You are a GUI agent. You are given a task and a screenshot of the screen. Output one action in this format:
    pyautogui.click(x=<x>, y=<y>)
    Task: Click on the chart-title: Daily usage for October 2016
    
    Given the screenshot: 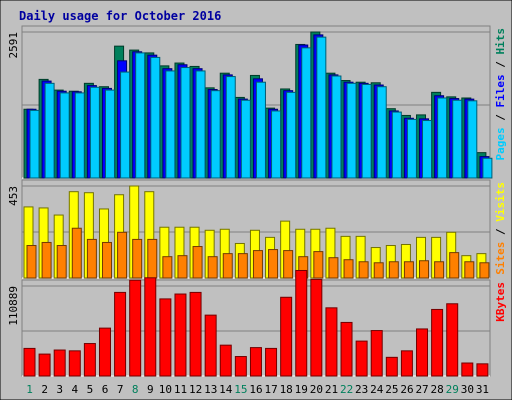 What is the action you would take?
    pyautogui.click(x=120, y=16)
    